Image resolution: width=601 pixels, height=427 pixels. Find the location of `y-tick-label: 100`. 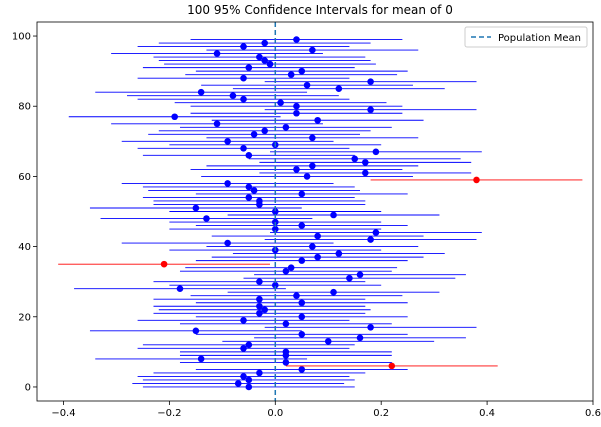

y-tick-label: 100 is located at coordinates (21, 37).